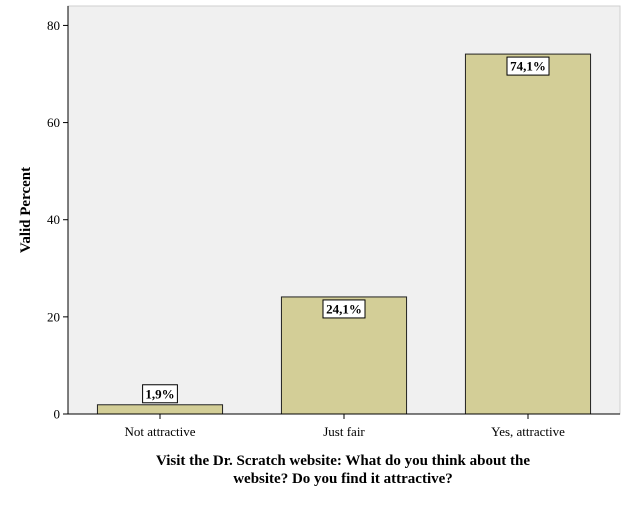 The image size is (626, 506). Describe the element at coordinates (26, 210) in the screenshot. I see `y-axis-title: Valid Percent` at that location.